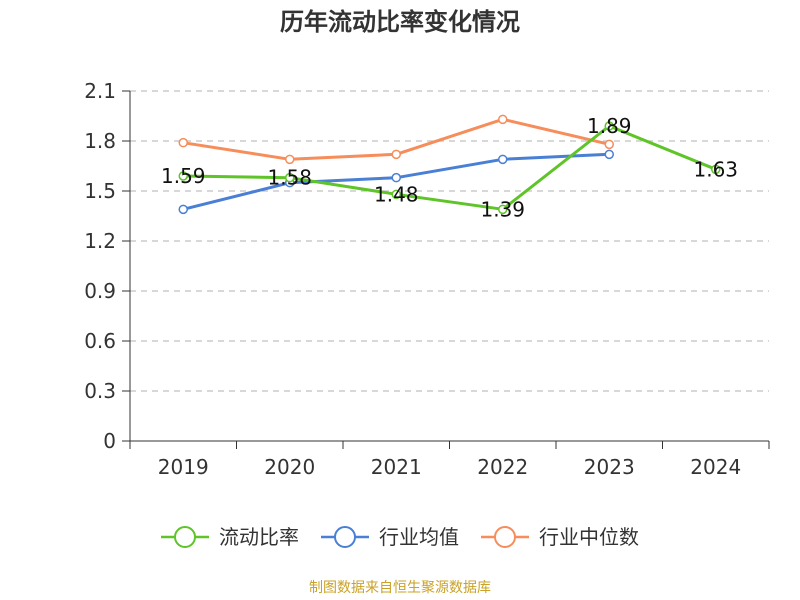 This screenshot has height=600, width=800. Describe the element at coordinates (502, 467) in the screenshot. I see `x-tick-label: 2022` at that location.